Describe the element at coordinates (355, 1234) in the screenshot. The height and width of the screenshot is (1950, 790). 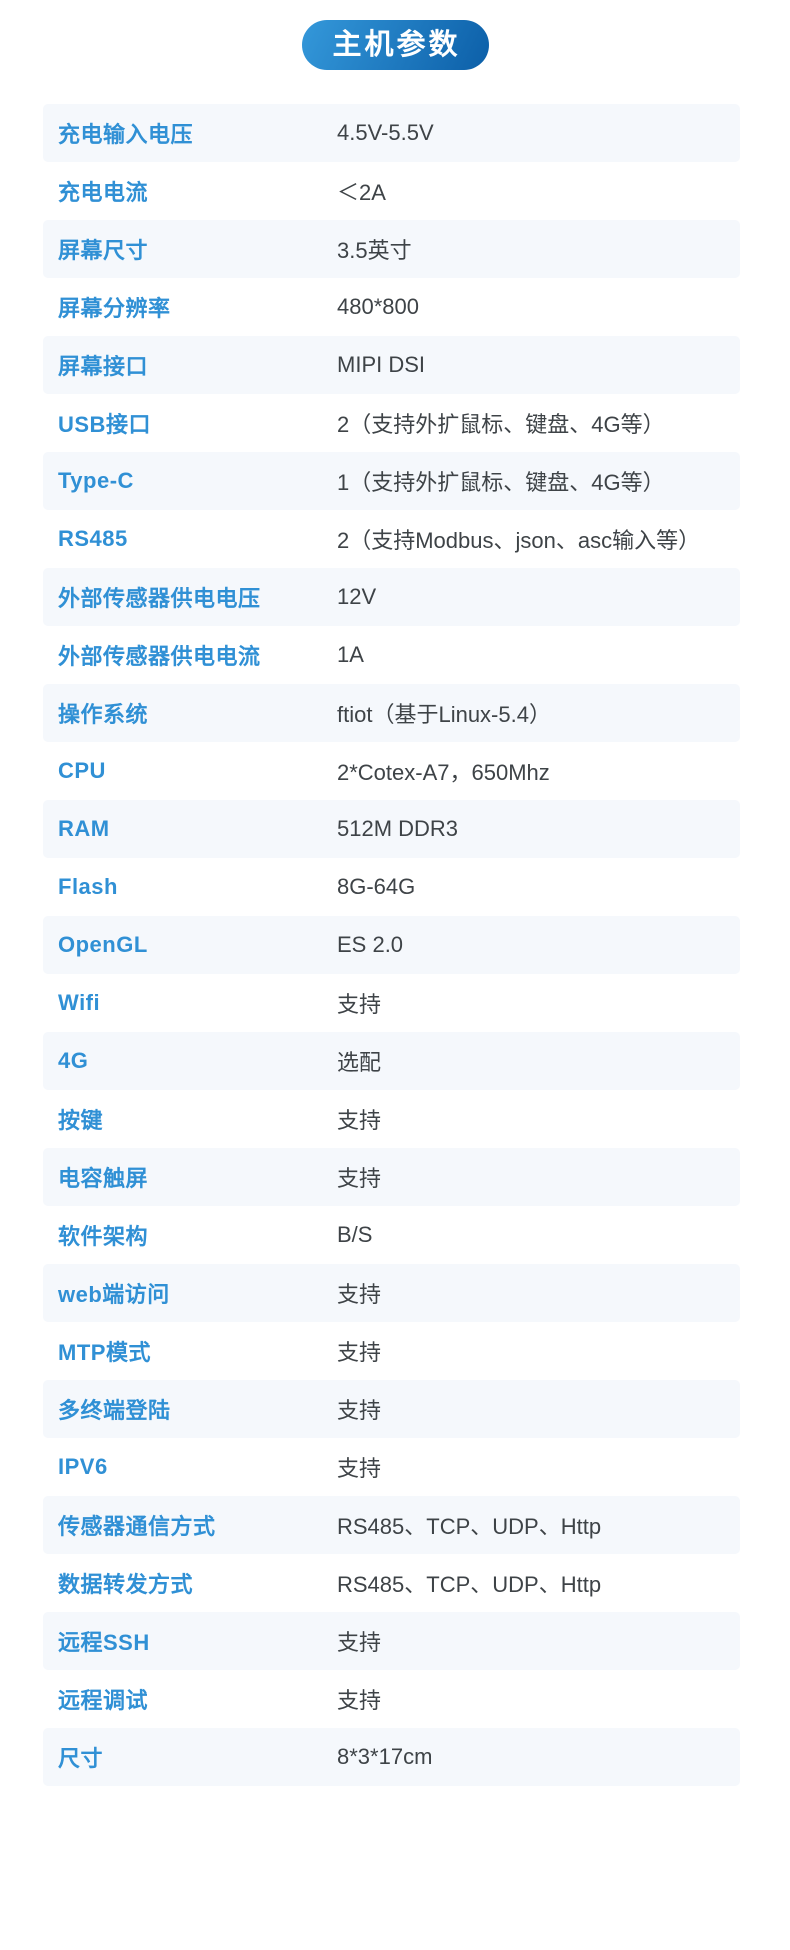
I see `spec-parameter-value: B/S` at that location.